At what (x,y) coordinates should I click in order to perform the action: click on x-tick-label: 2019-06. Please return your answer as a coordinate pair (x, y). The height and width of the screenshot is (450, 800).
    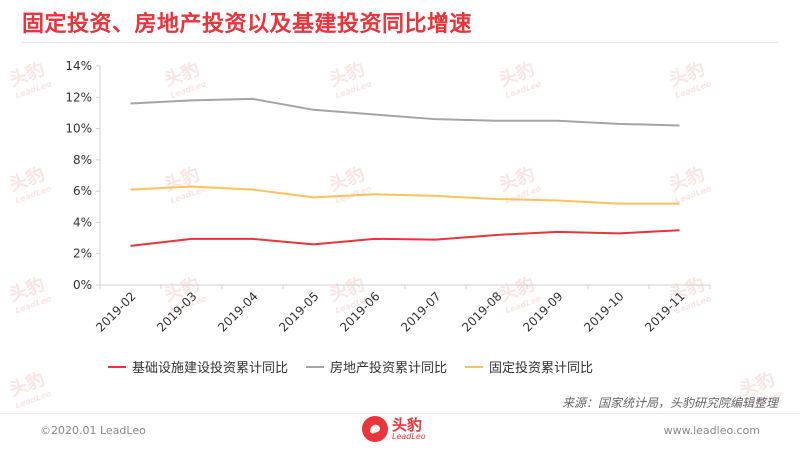
    Looking at the image, I should click on (359, 311).